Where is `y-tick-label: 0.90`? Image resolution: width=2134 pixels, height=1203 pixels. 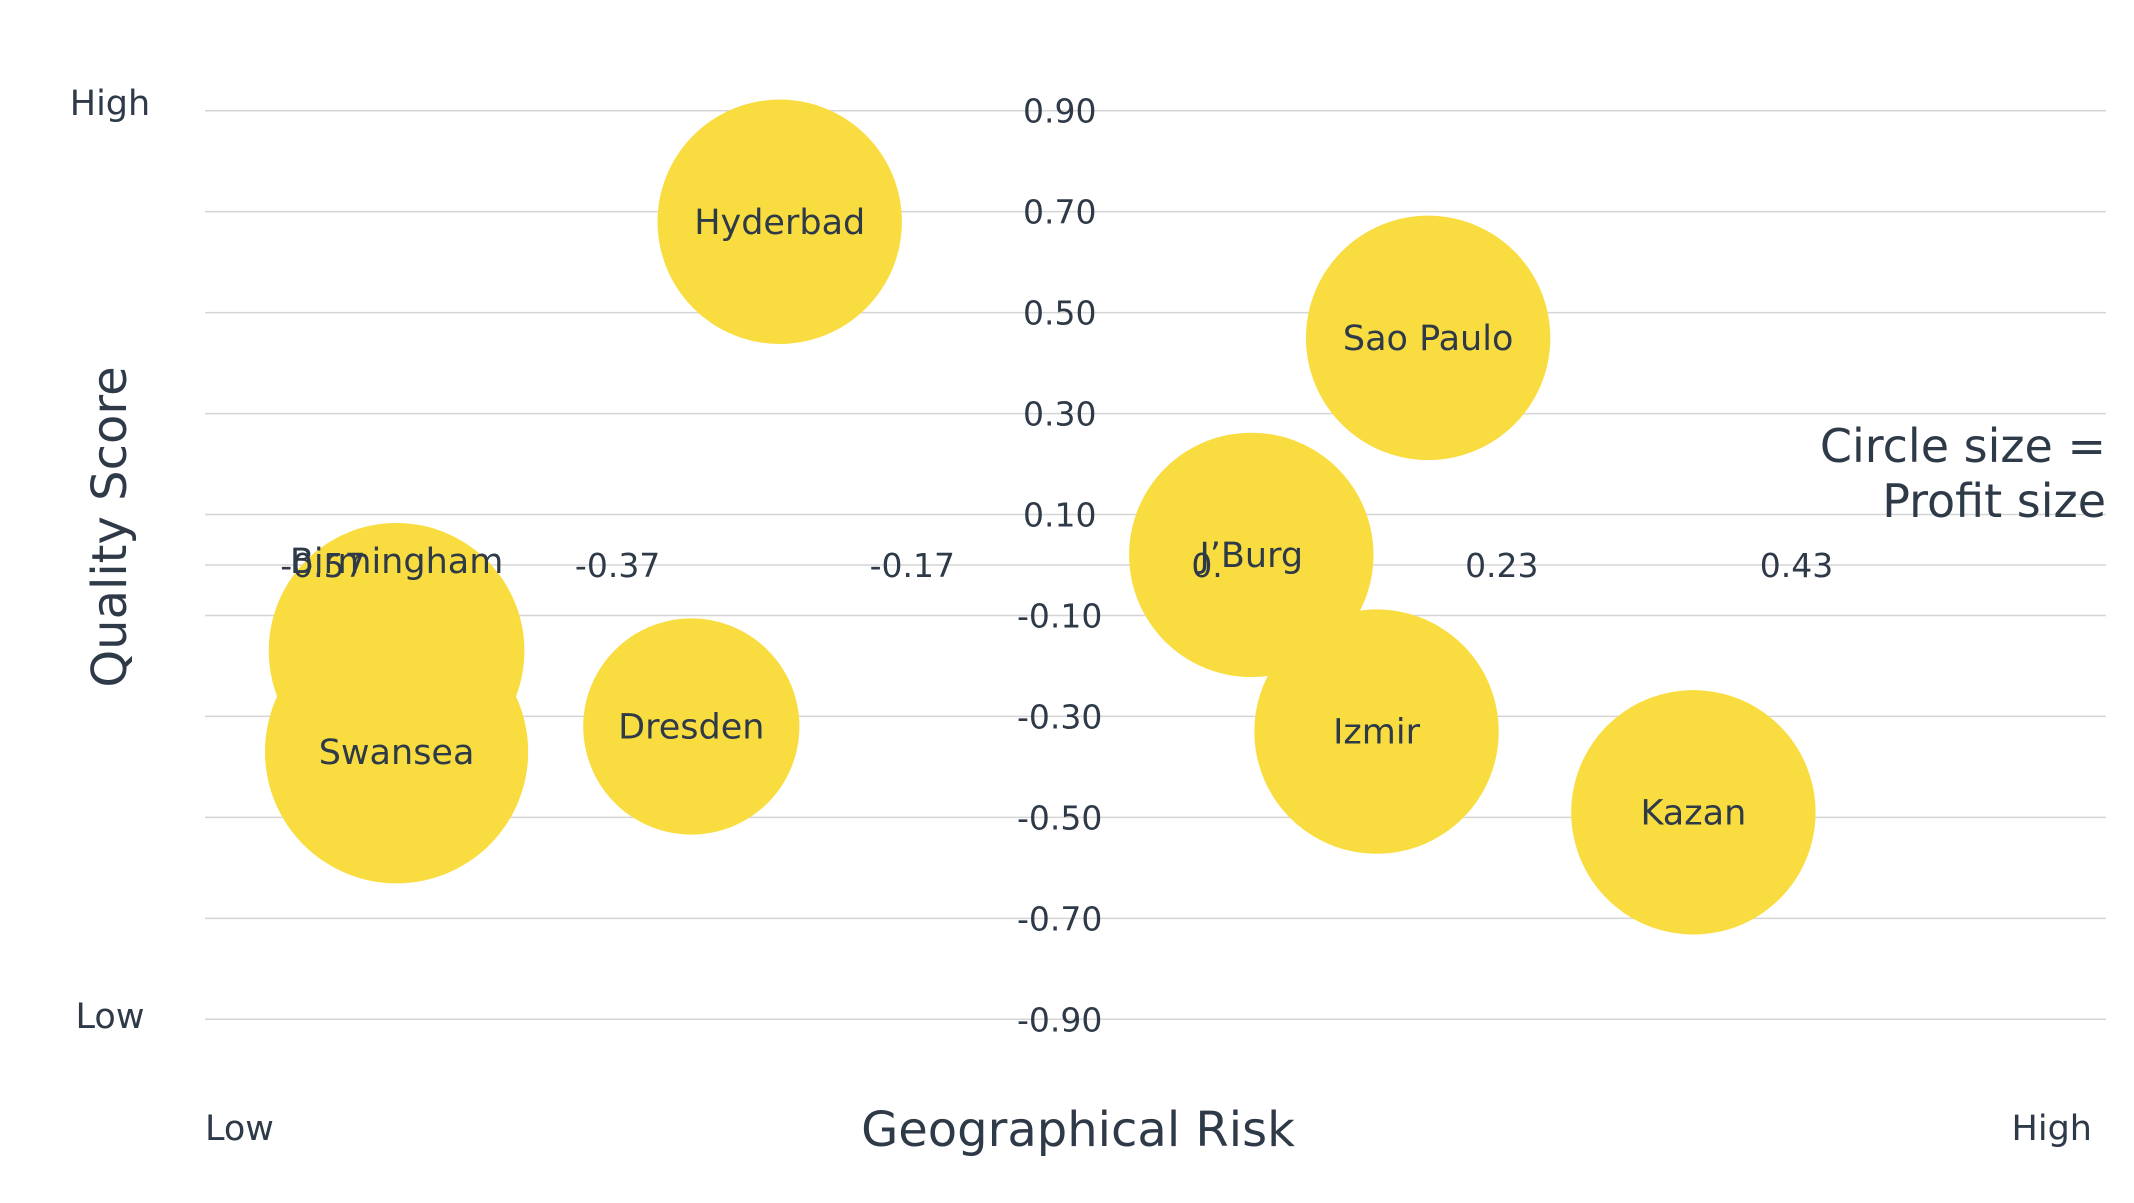 y-tick-label: 0.90 is located at coordinates (1059, 111).